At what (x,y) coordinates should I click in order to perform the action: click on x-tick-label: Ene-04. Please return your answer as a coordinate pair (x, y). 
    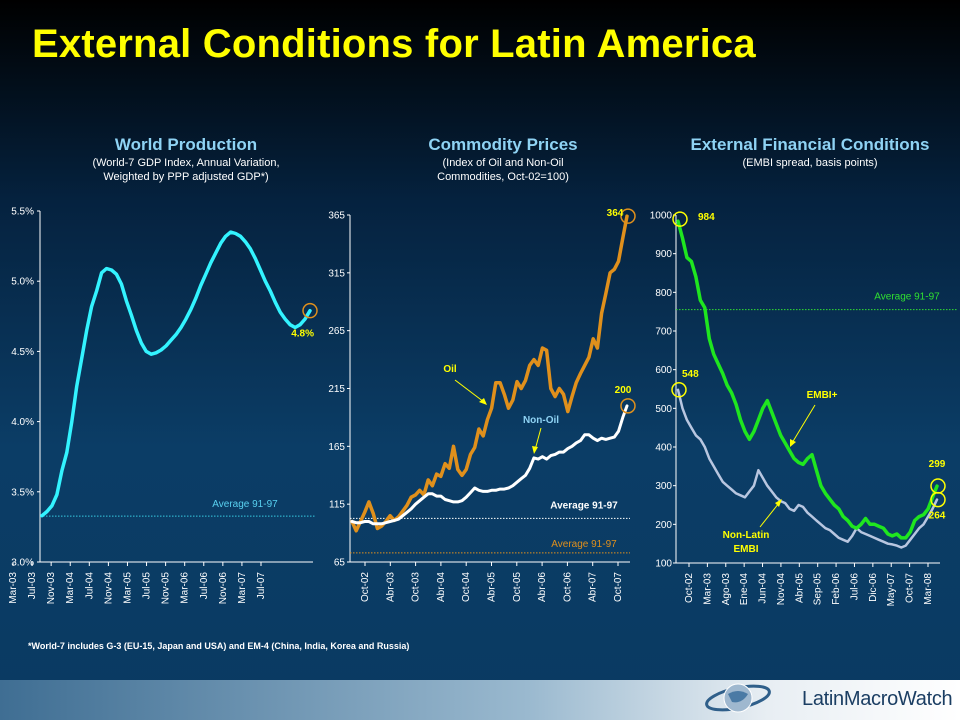
    Looking at the image, I should click on (744, 589).